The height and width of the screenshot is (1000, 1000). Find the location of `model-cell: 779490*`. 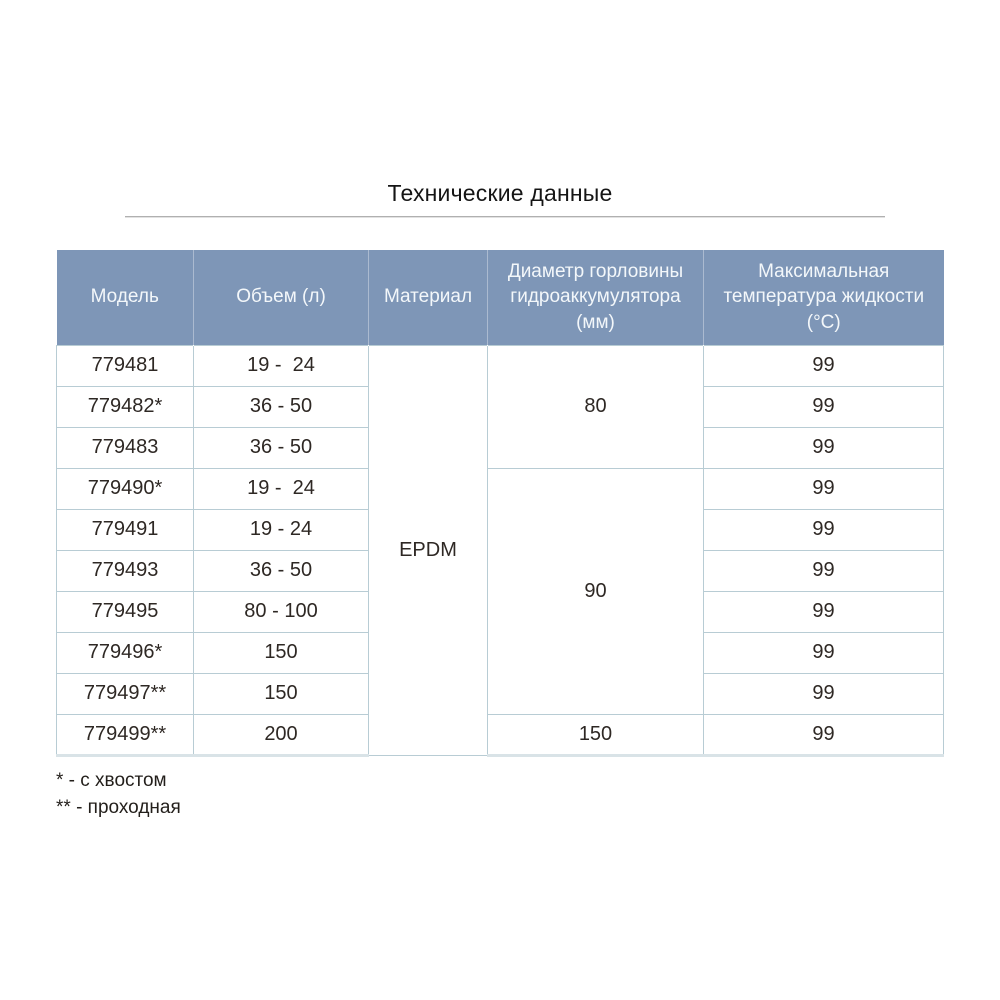

model-cell: 779490* is located at coordinates (125, 488).